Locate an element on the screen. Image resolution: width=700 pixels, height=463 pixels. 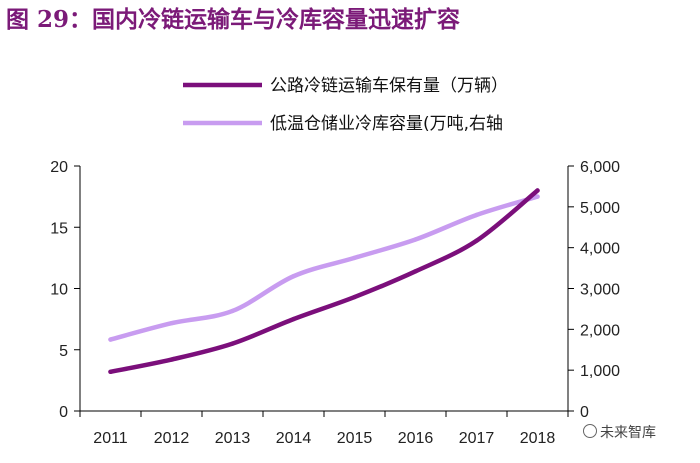
y-right-tick-label: 4,000 is located at coordinates (600, 249).